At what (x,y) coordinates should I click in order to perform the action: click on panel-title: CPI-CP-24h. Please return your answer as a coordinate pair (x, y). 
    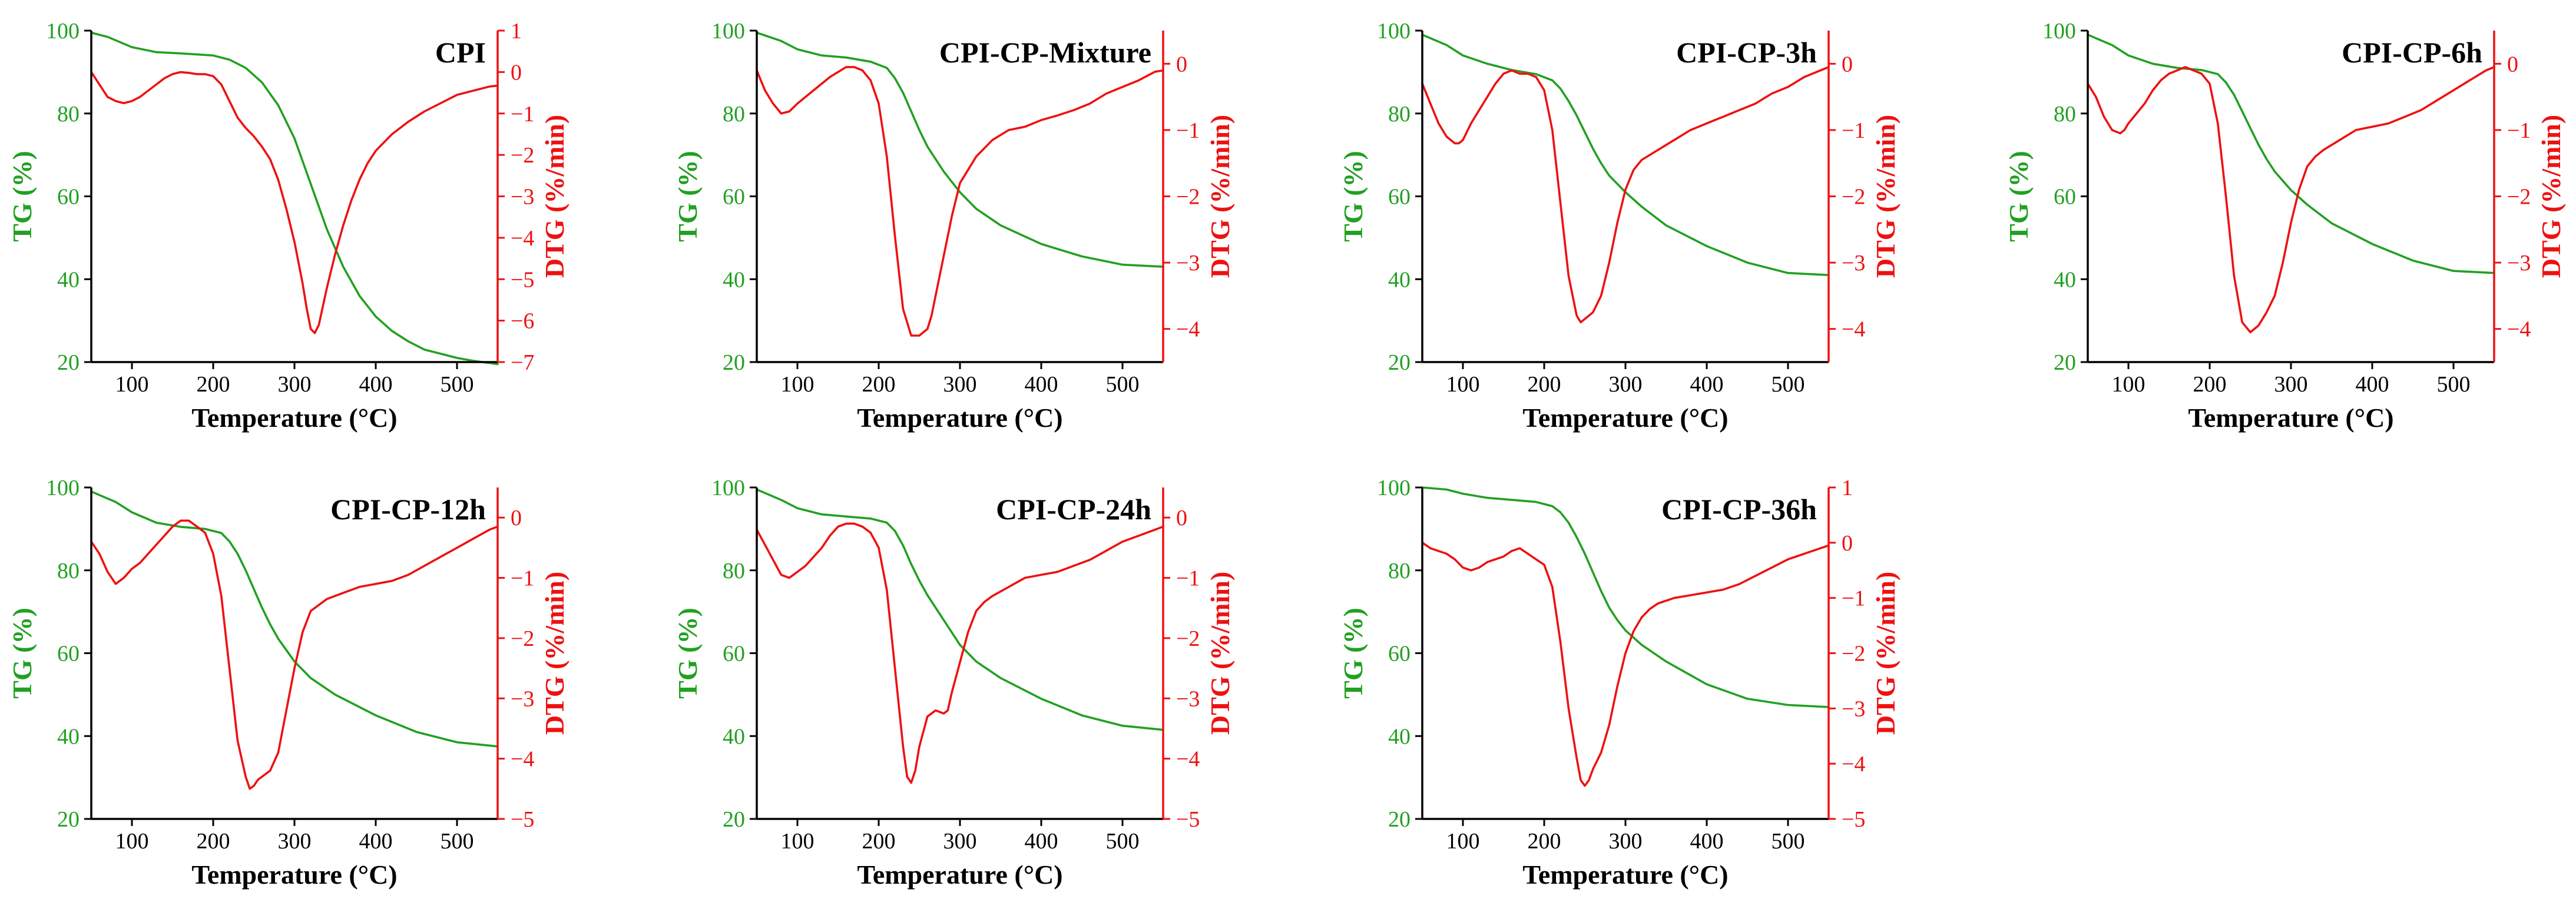
    Looking at the image, I should click on (1073, 509).